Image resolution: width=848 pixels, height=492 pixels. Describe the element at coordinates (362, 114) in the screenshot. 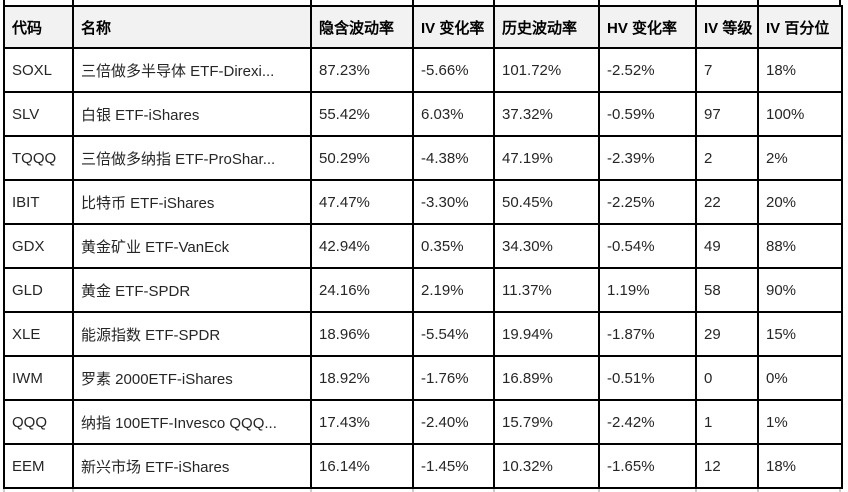

I see `cell-iv: 55.42%` at that location.